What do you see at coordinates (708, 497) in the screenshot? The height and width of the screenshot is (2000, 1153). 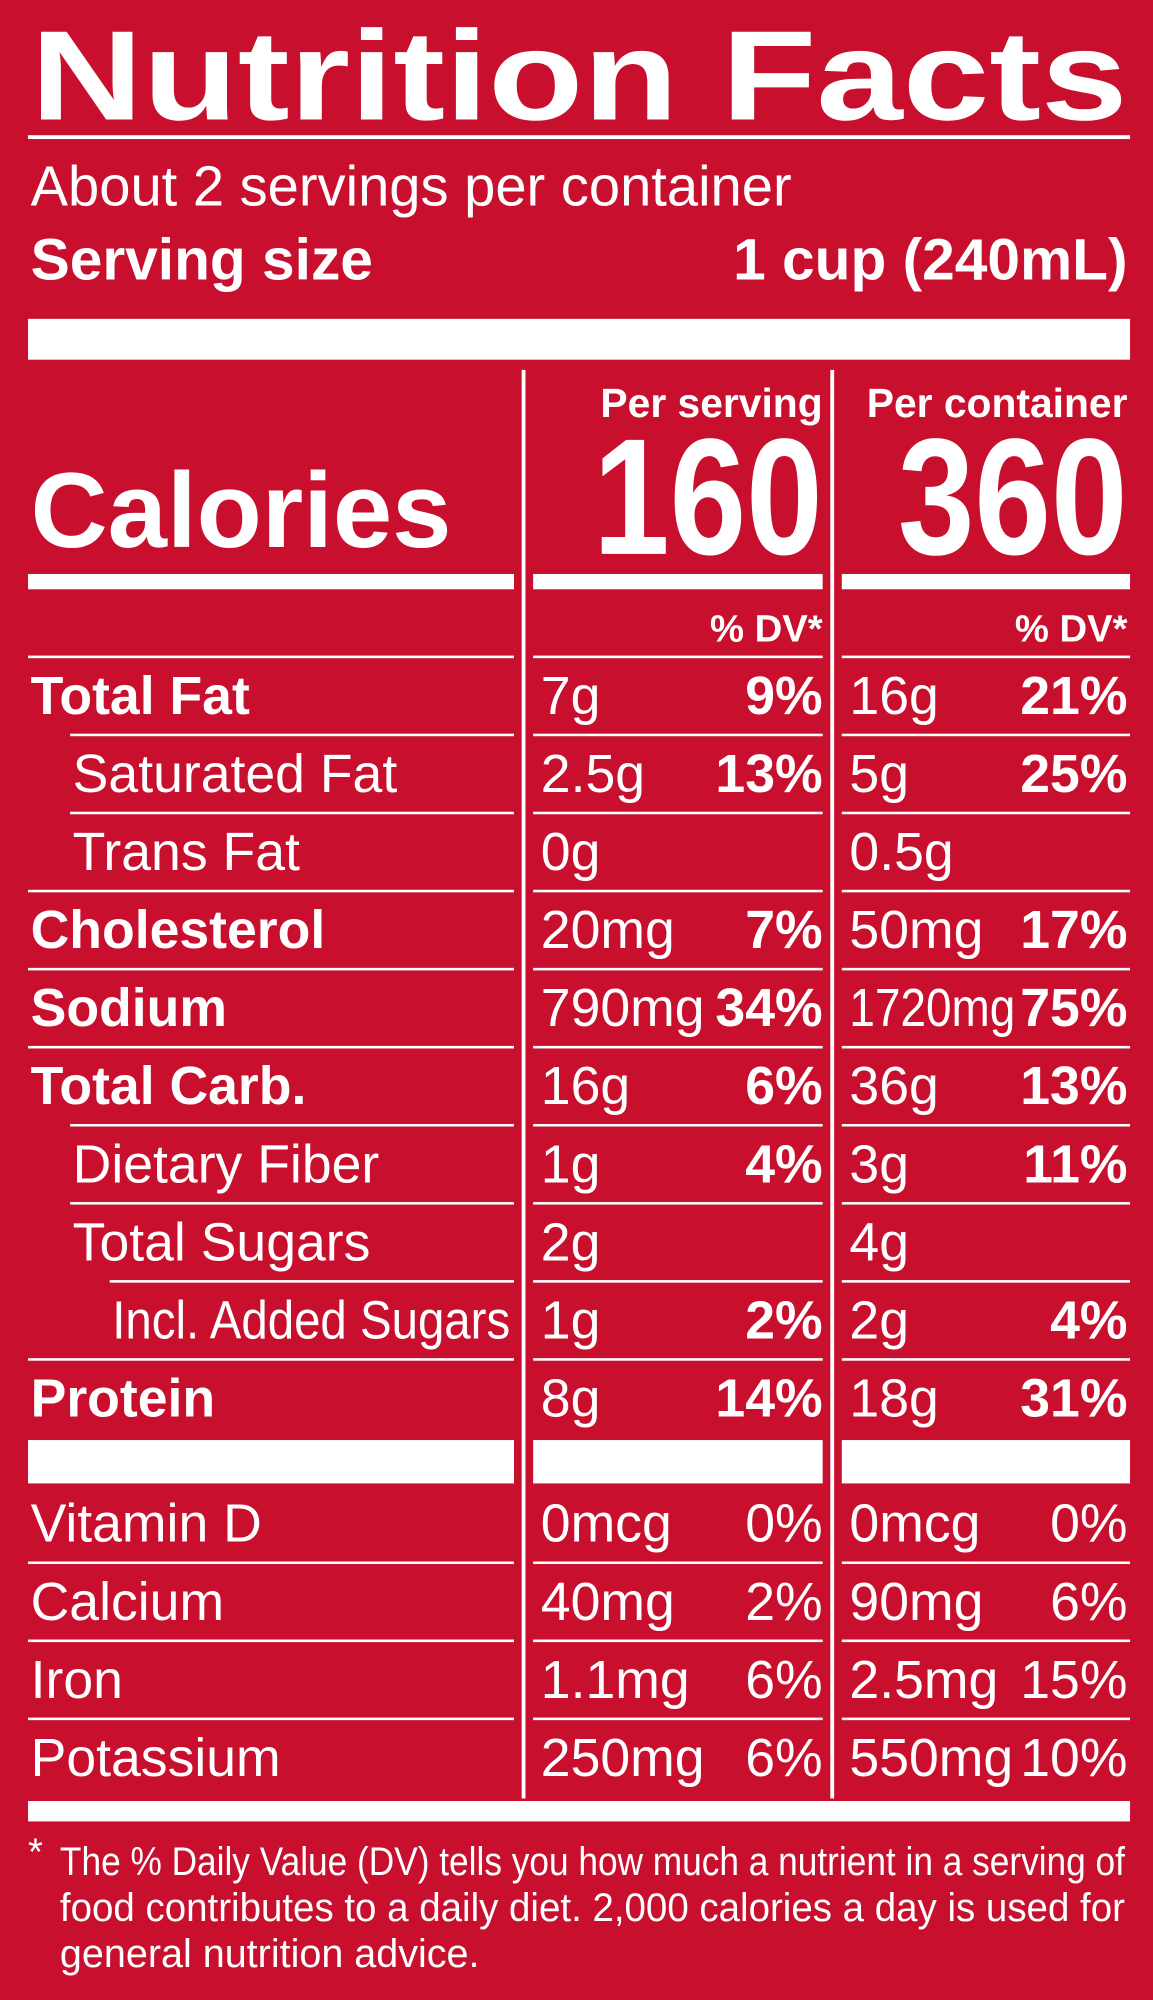 I see `calories-value: 160` at bounding box center [708, 497].